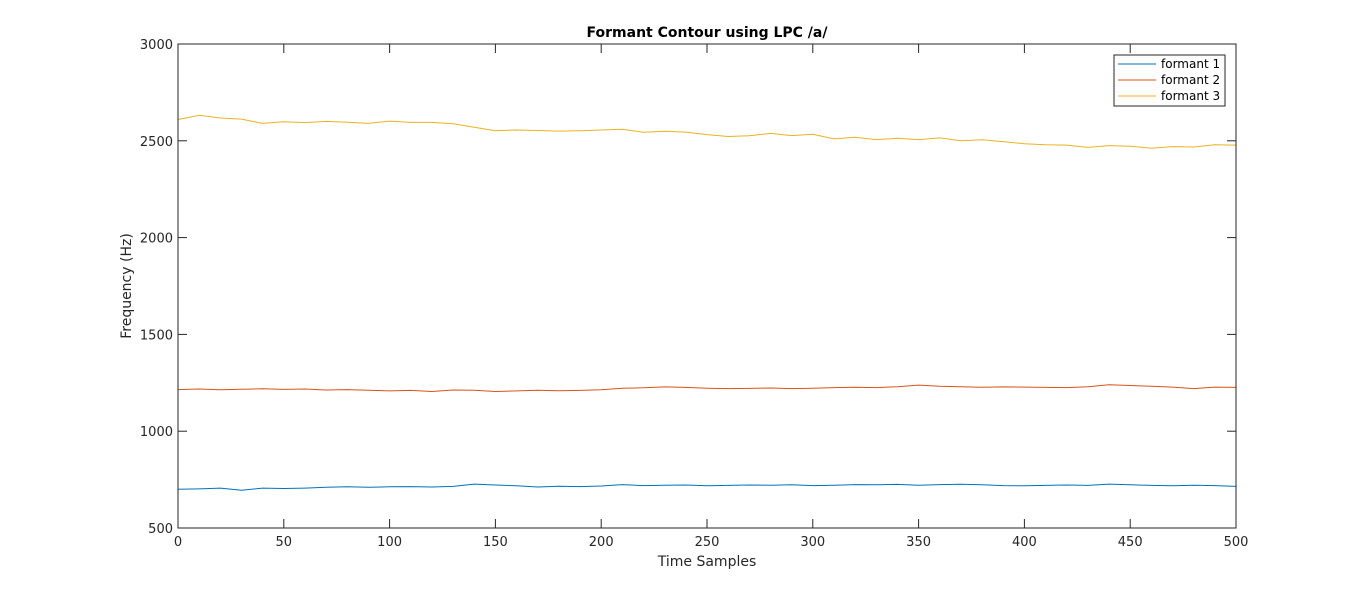  Describe the element at coordinates (1236, 542) in the screenshot. I see `x-tick-label: 500` at that location.